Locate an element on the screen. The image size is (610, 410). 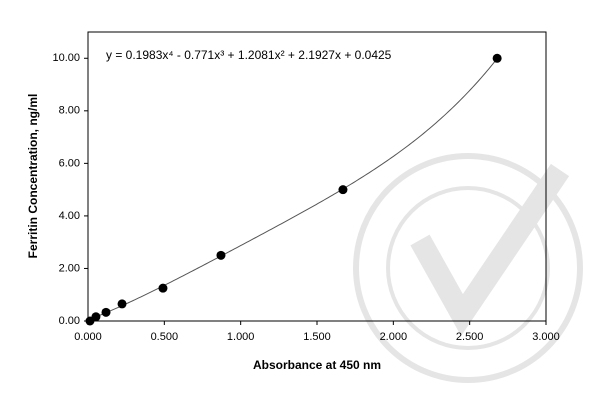
y-axis-title: Ferritin Concentration, ng/ml is located at coordinates (33, 176).